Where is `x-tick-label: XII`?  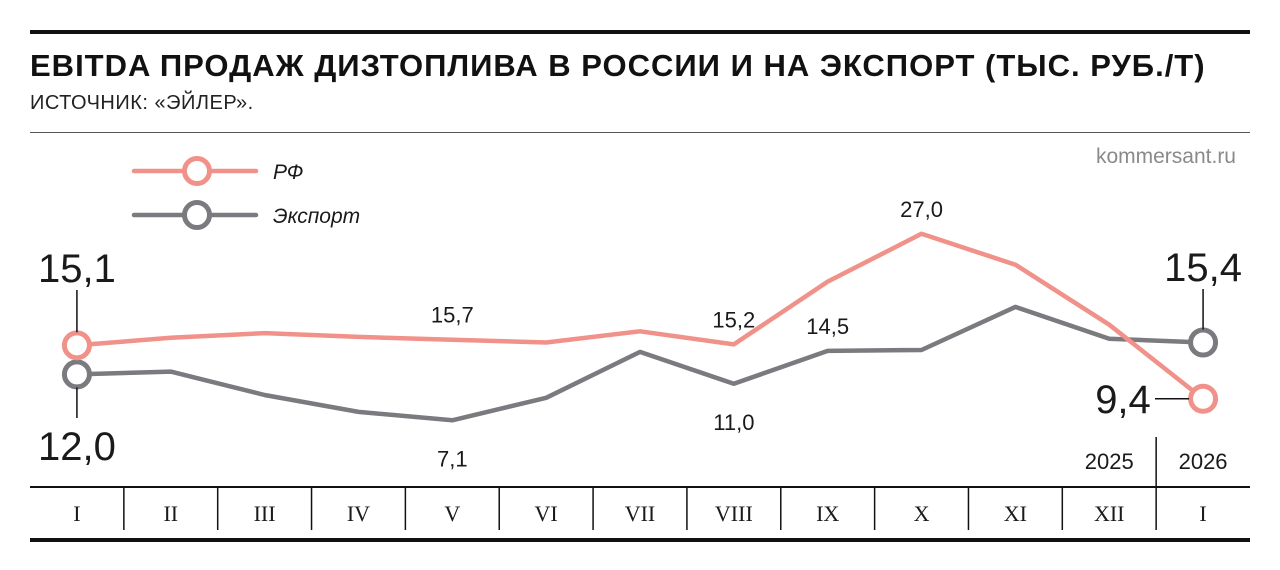 x-tick-label: XII is located at coordinates (1109, 513).